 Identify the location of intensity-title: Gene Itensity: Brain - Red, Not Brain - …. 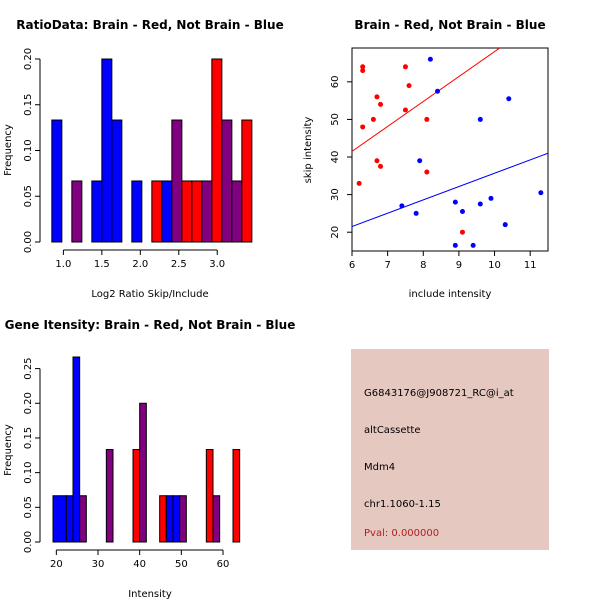
(150, 325).